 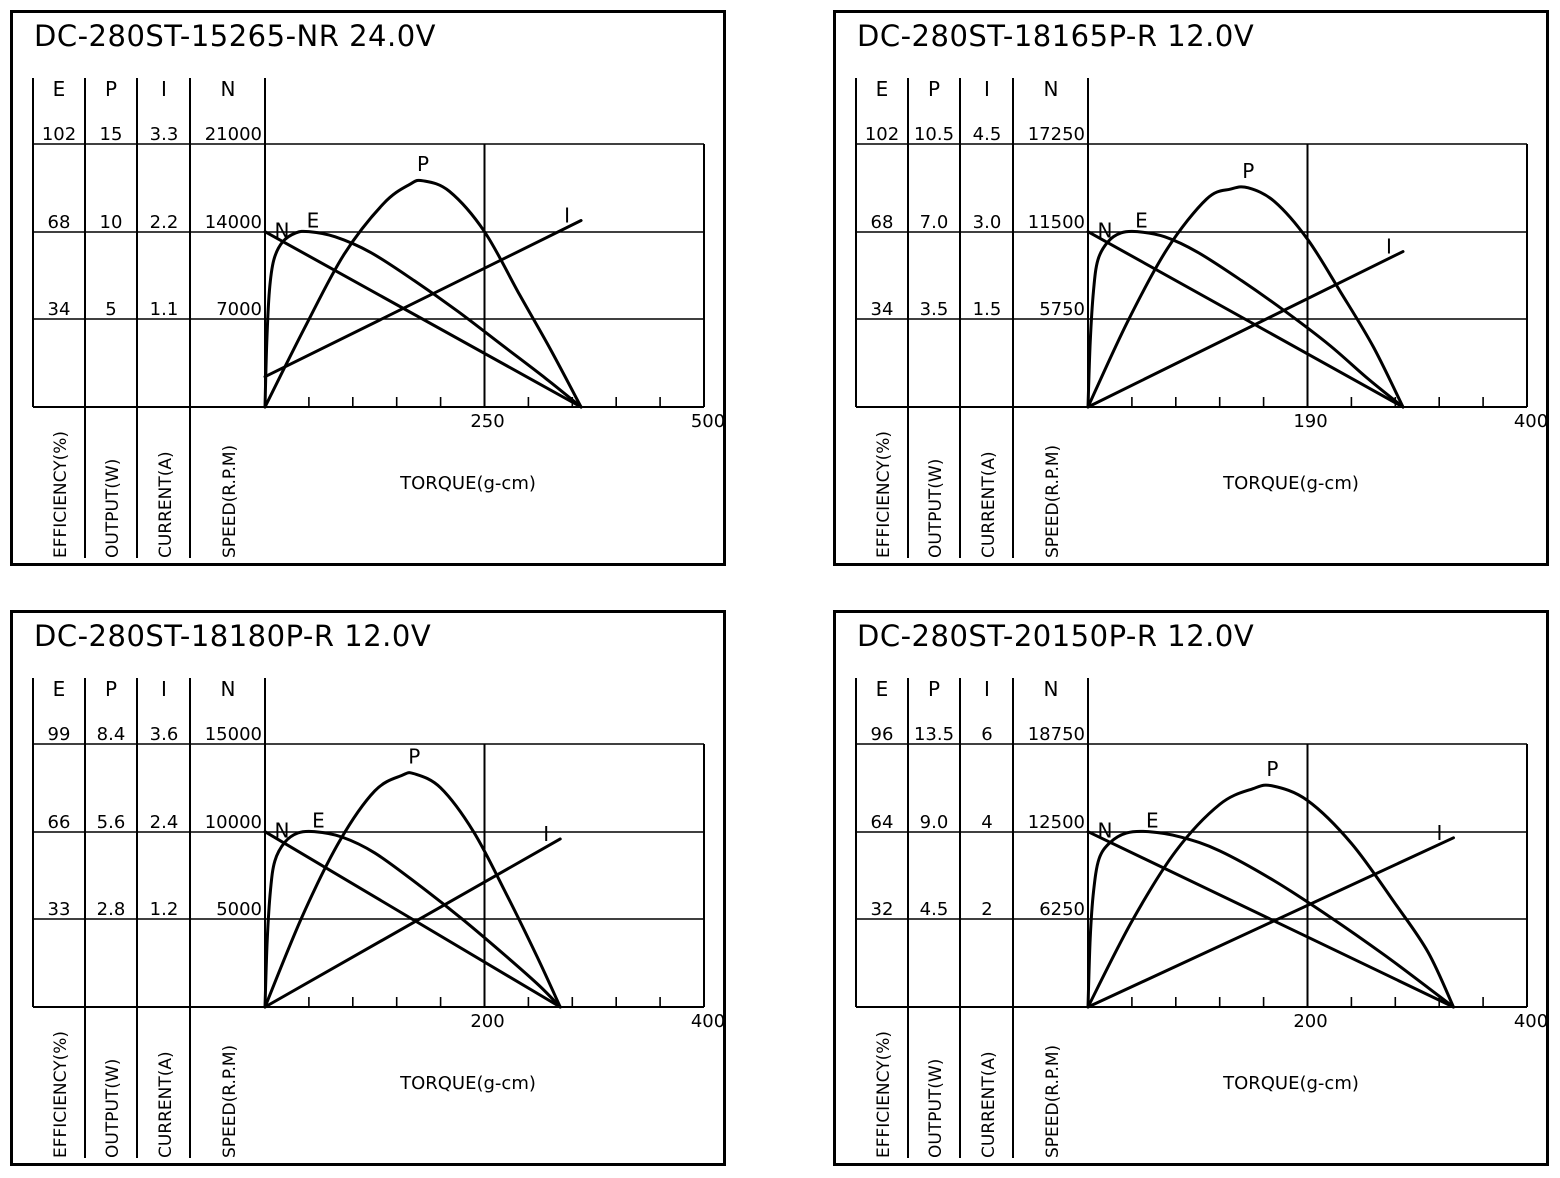 What do you see at coordinates (882, 822) in the screenshot?
I see `scale-value-e: 64` at bounding box center [882, 822].